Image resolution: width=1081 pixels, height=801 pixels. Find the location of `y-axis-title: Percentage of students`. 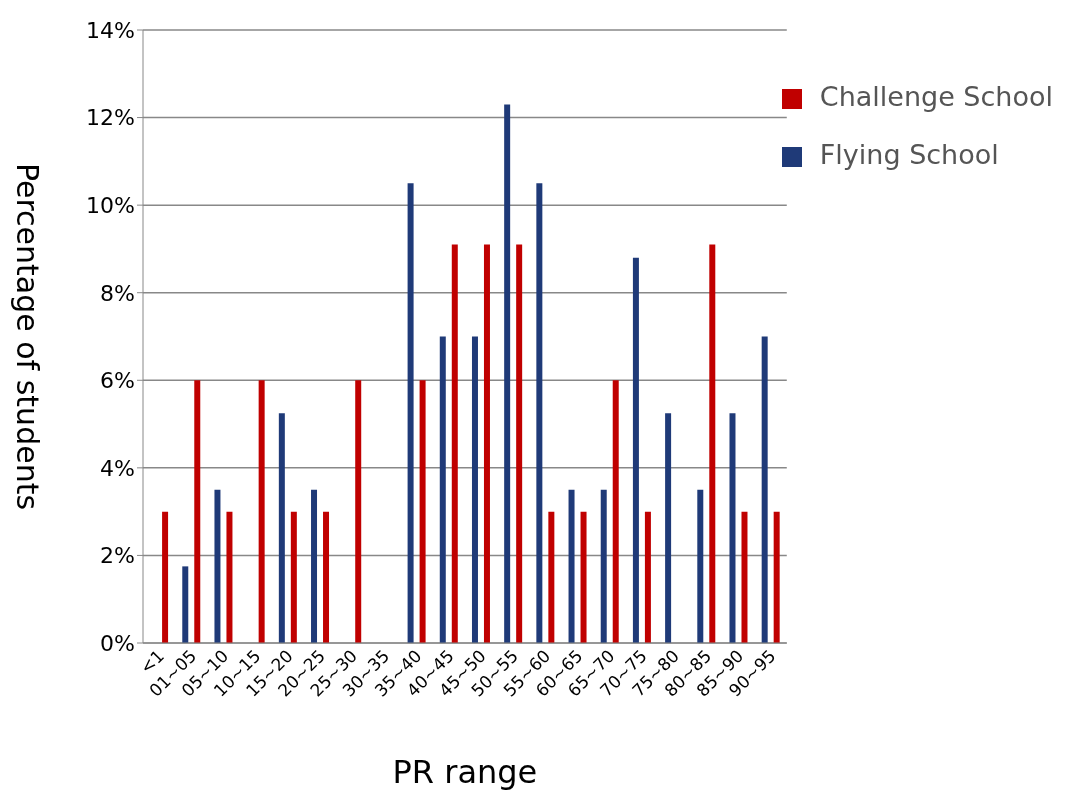

y-axis-title: Percentage of students is located at coordinates (28, 336).